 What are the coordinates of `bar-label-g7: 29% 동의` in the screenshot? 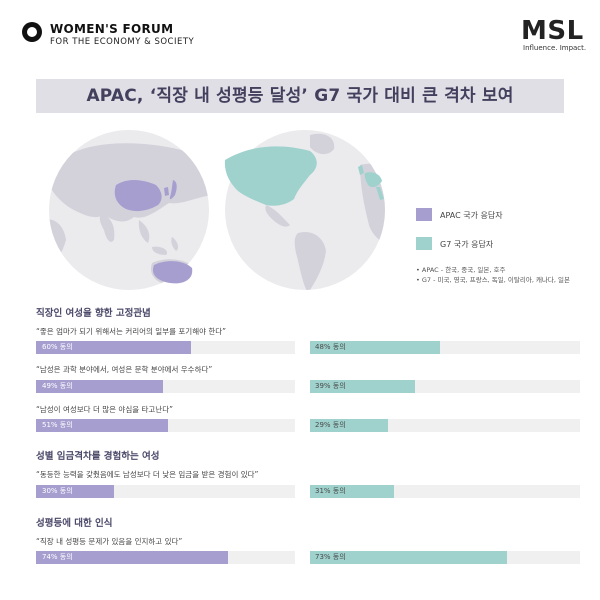 It's located at (330, 425).